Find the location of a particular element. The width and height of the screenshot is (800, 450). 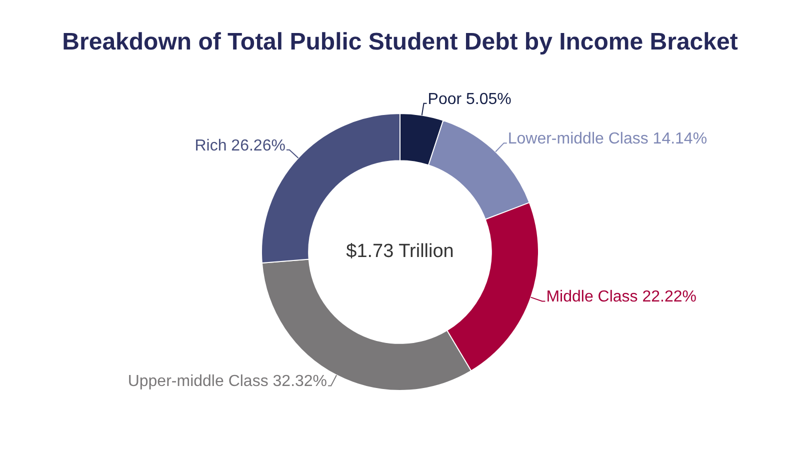

chart-title: Breakdown of Total Public Student Debt by Income Bracket is located at coordinates (400, 42).